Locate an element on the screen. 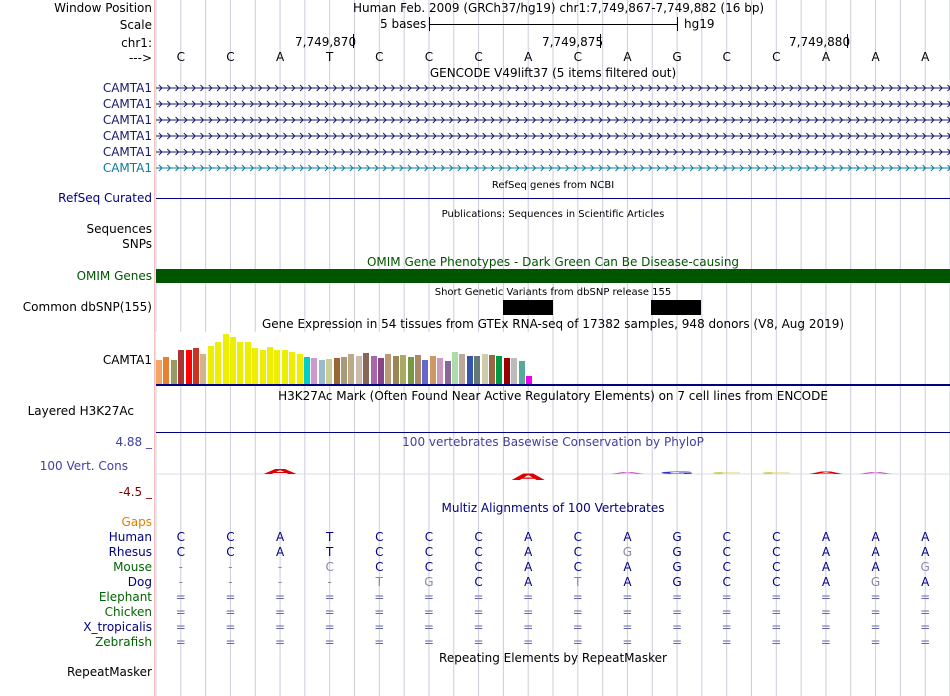 The height and width of the screenshot is (696, 950). multiz-gaps-label: Gaps is located at coordinates (136, 522).